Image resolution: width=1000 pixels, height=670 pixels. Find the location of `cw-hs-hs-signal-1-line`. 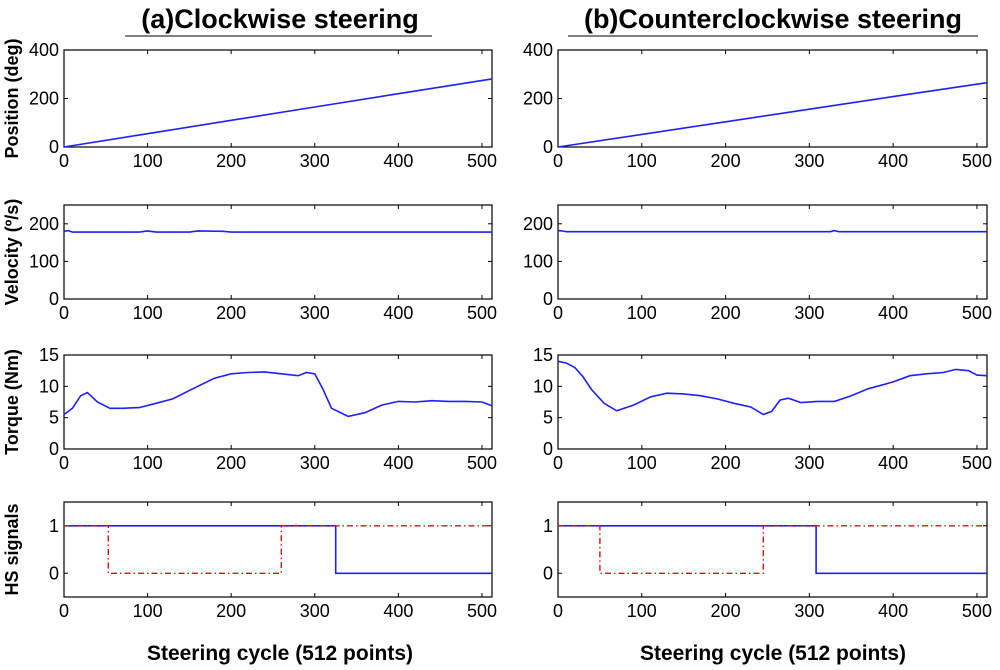

cw-hs-hs-signal-1-line is located at coordinates (278, 549).